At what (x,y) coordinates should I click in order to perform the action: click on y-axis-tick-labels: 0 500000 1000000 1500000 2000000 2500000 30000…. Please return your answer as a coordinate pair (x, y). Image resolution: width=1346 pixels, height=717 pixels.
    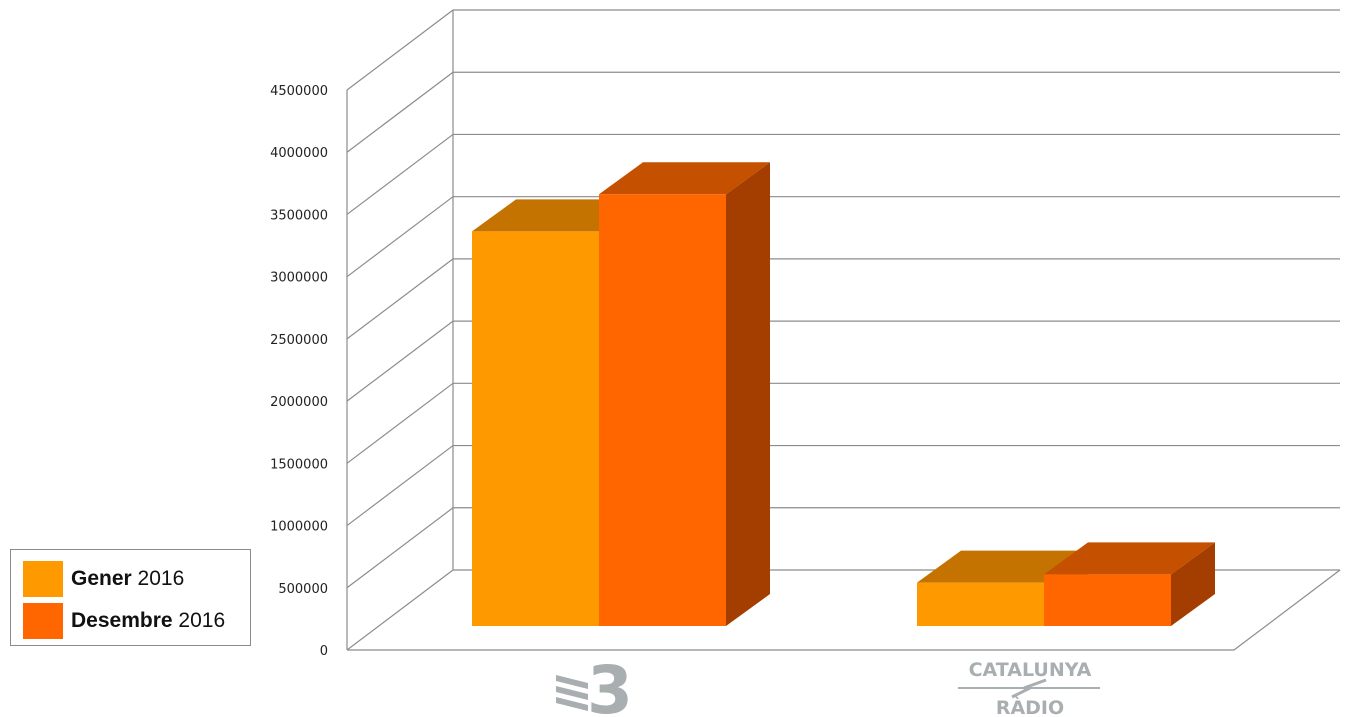
    Looking at the image, I should click on (299, 371).